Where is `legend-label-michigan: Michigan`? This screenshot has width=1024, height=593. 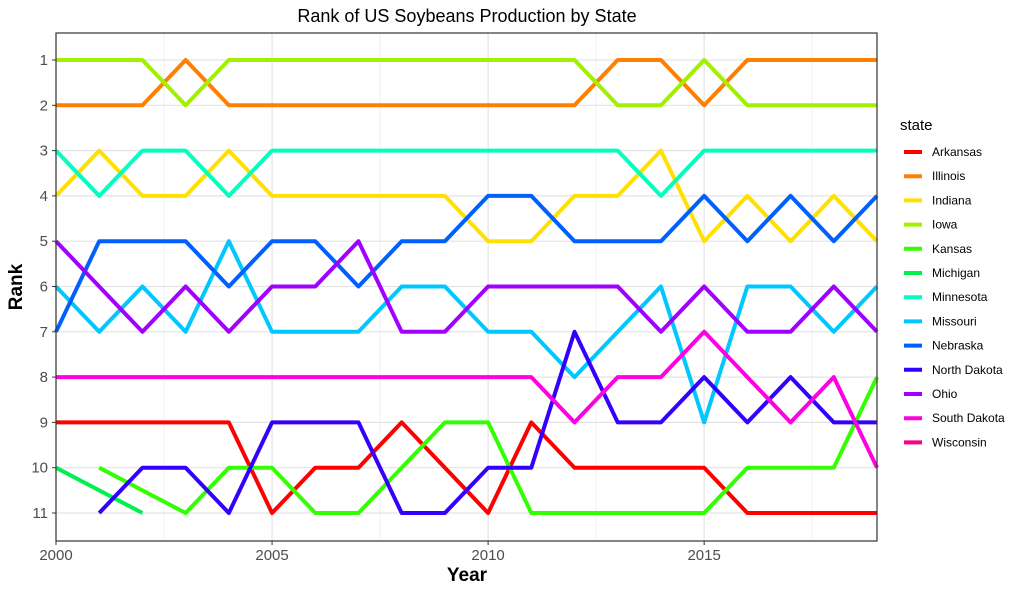
legend-label-michigan: Michigan is located at coordinates (956, 273).